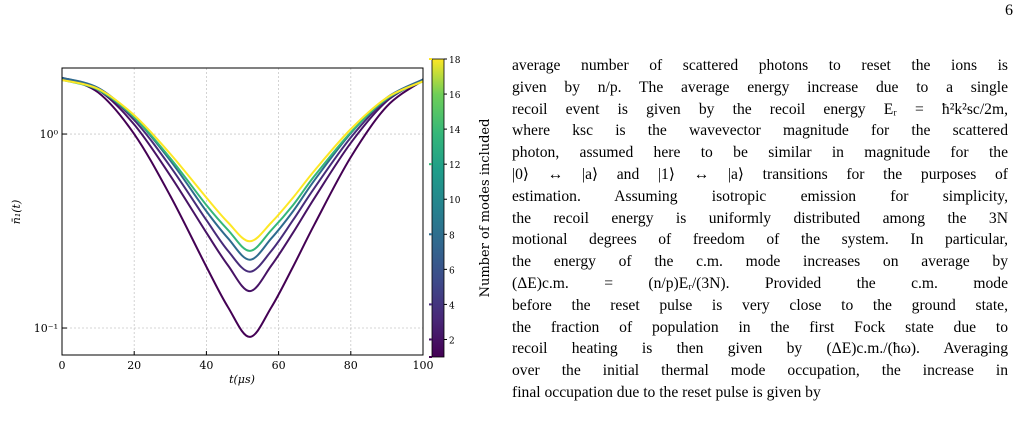  What do you see at coordinates (242, 379) in the screenshot?
I see `x-axis-label: t(μs)` at bounding box center [242, 379].